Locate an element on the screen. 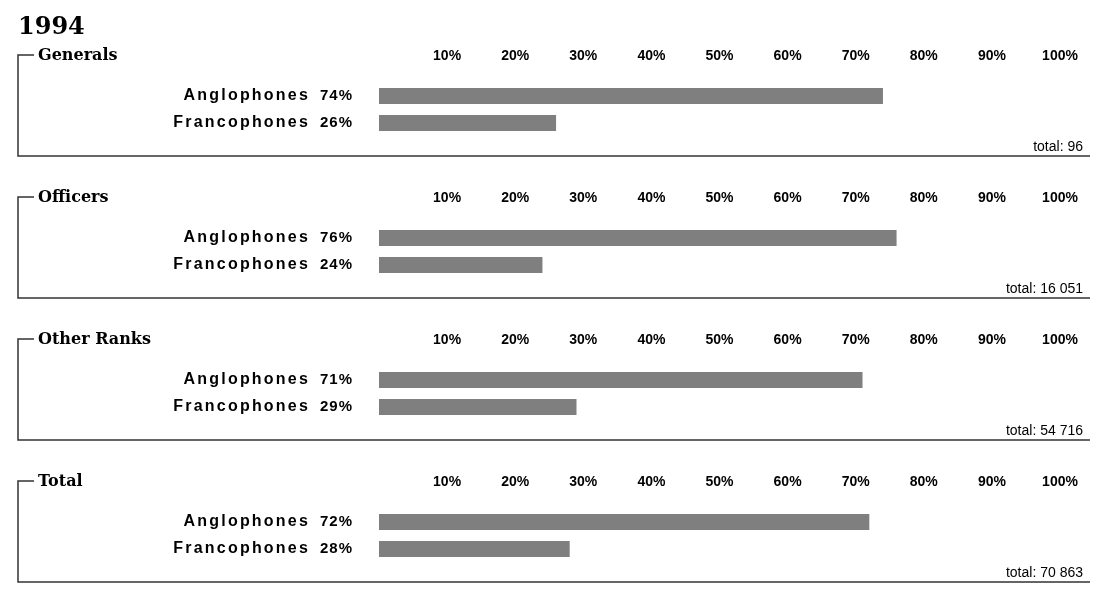  data-label: 29% is located at coordinates (336, 405).